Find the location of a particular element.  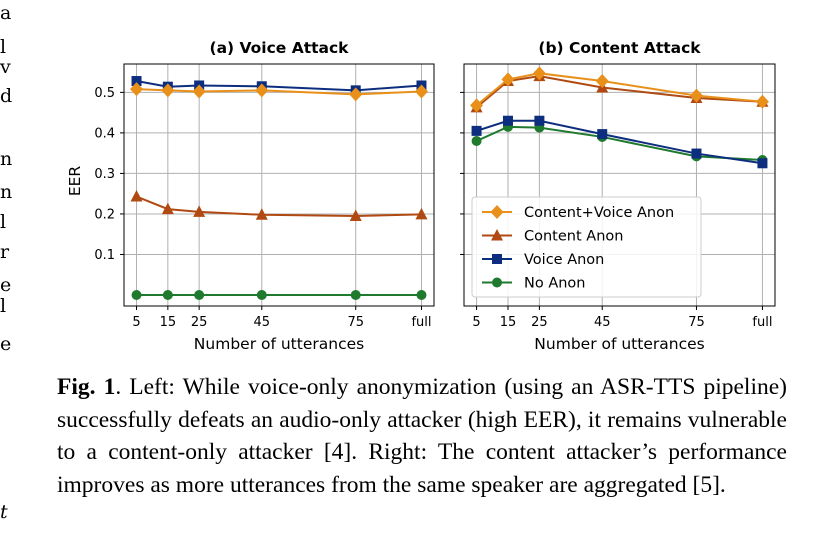

series-line-no-anon is located at coordinates (619, 143).